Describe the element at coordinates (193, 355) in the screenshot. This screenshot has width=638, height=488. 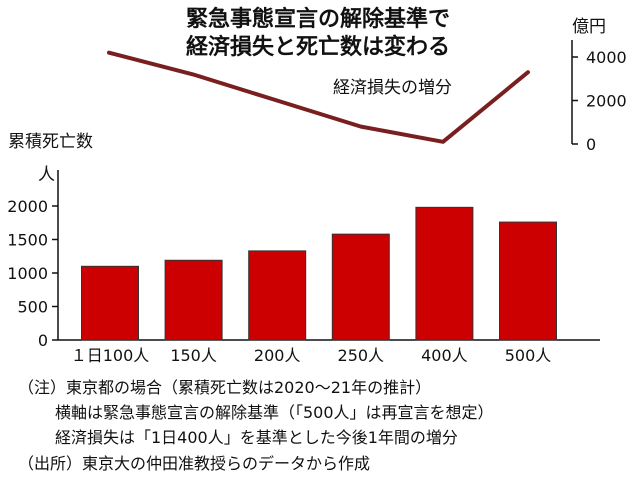
I see `x-tick-label: 150人` at that location.